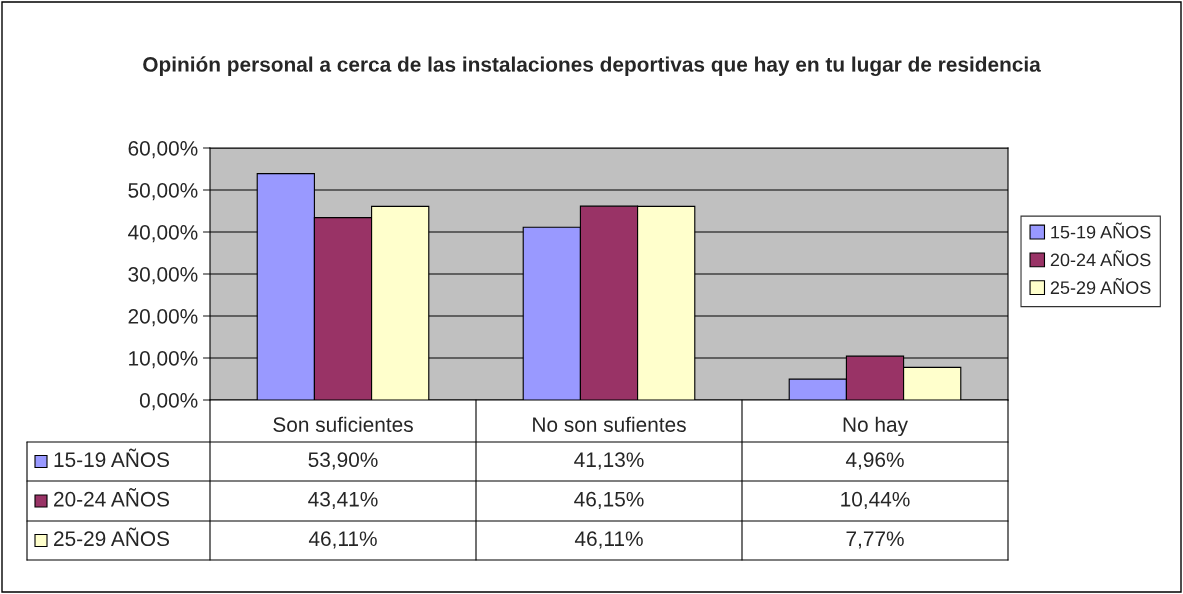  What do you see at coordinates (343, 461) in the screenshot?
I see `data-label: 53,90%` at bounding box center [343, 461].